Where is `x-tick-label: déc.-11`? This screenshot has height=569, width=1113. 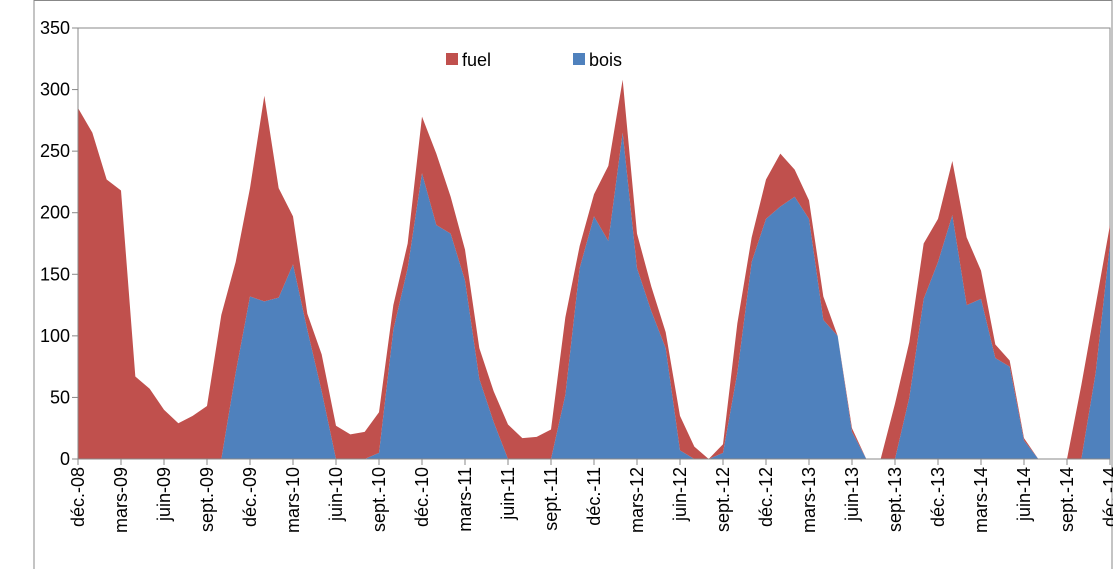 x-tick-label: déc.-11 is located at coordinates (594, 496).